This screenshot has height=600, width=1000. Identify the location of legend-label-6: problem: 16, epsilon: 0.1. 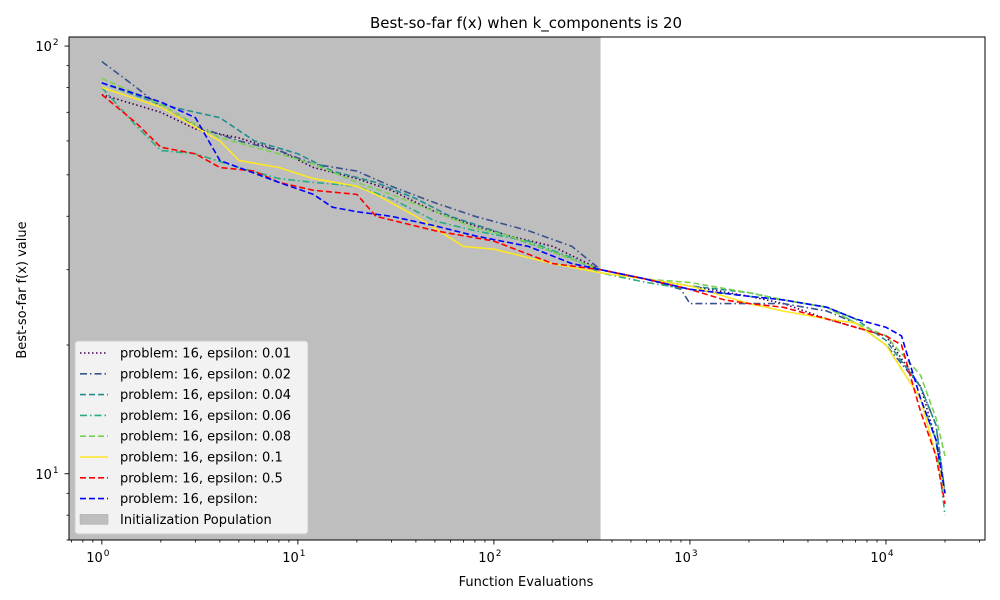
(201, 458).